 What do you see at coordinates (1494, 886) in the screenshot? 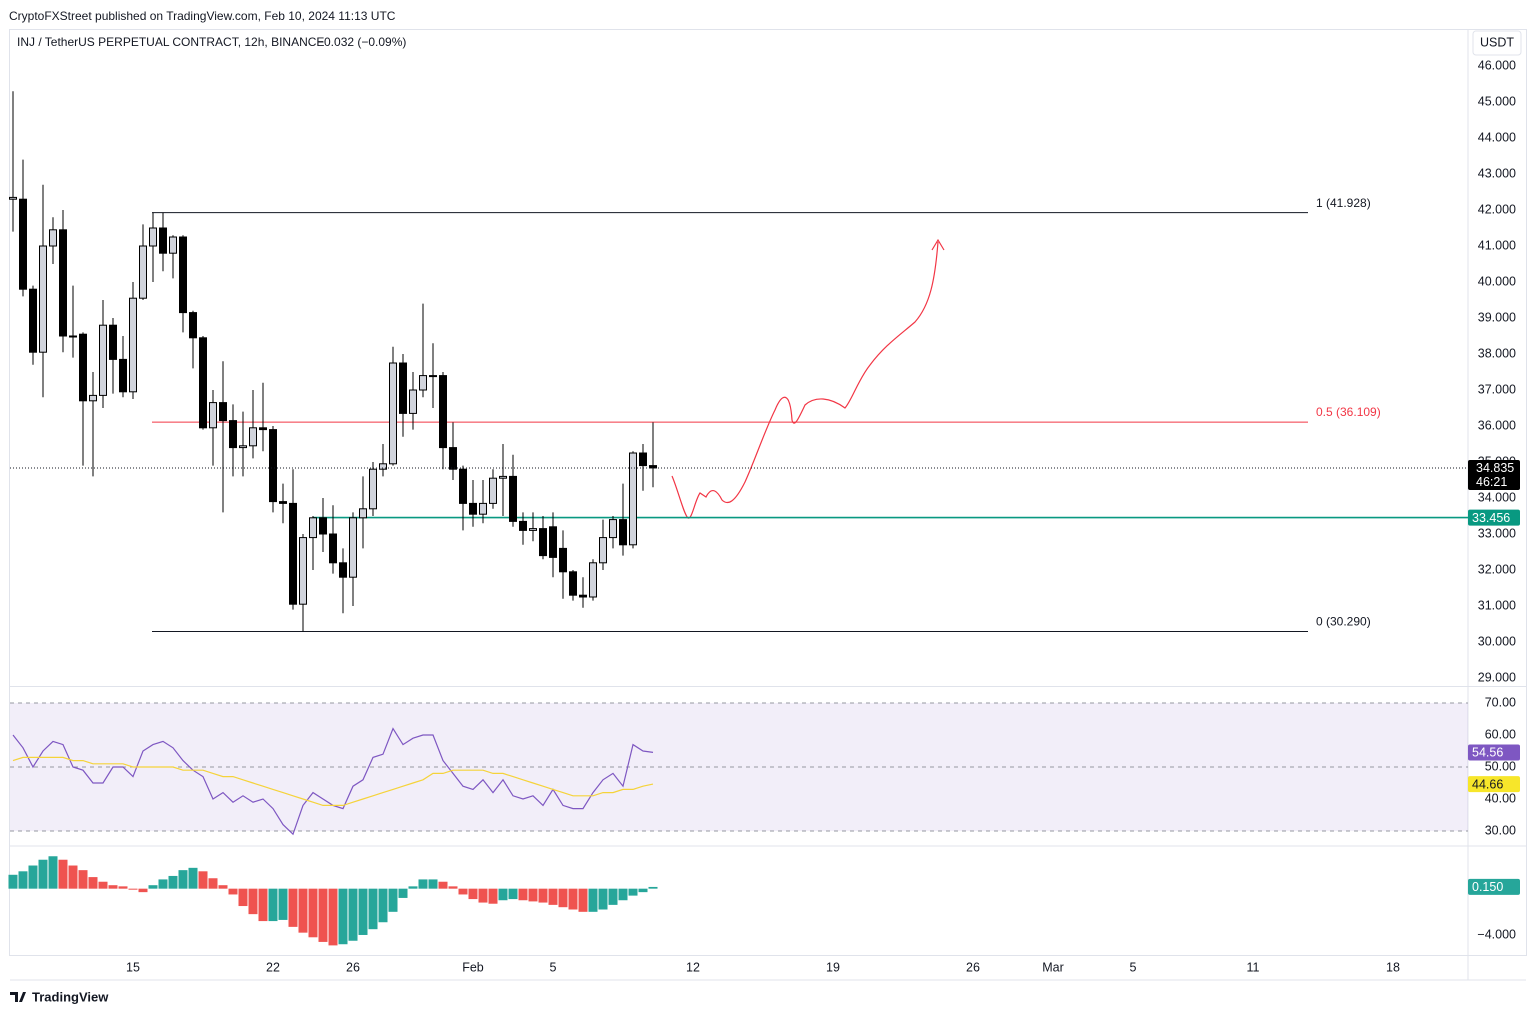
I see `histogram-value-label-box` at bounding box center [1494, 886].